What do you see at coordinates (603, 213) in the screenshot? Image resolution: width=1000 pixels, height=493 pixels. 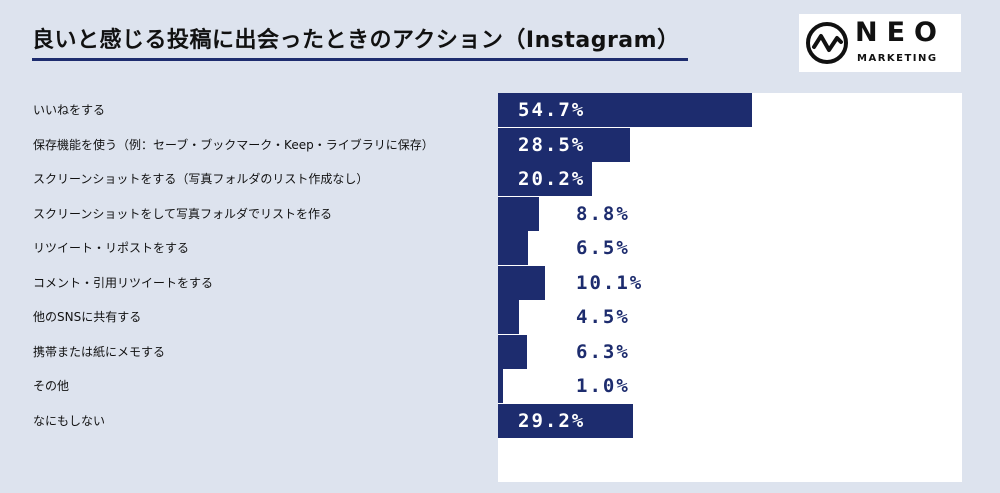 I see `value-label: 8.8%` at bounding box center [603, 213].